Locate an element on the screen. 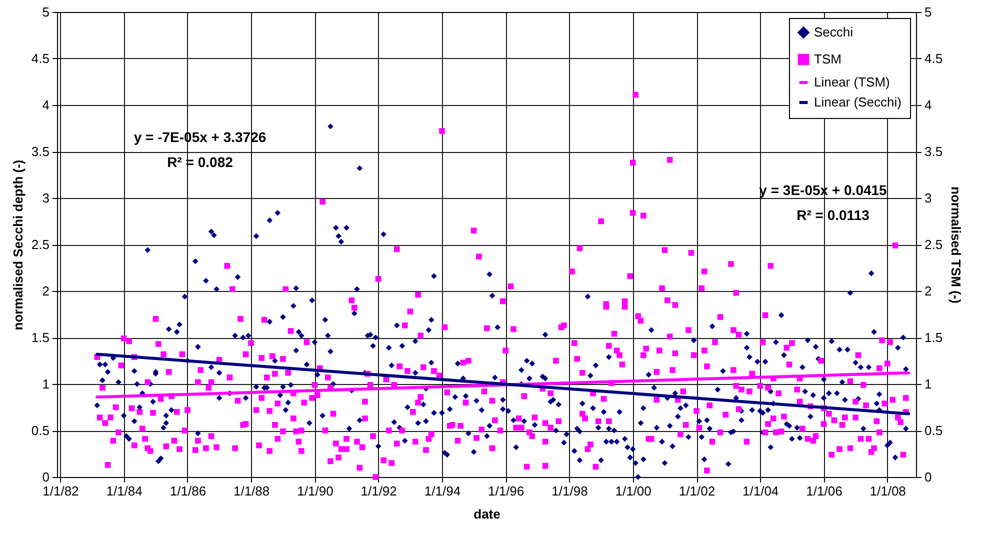 This screenshot has width=994, height=546. x-axis-title: date is located at coordinates (487, 514).